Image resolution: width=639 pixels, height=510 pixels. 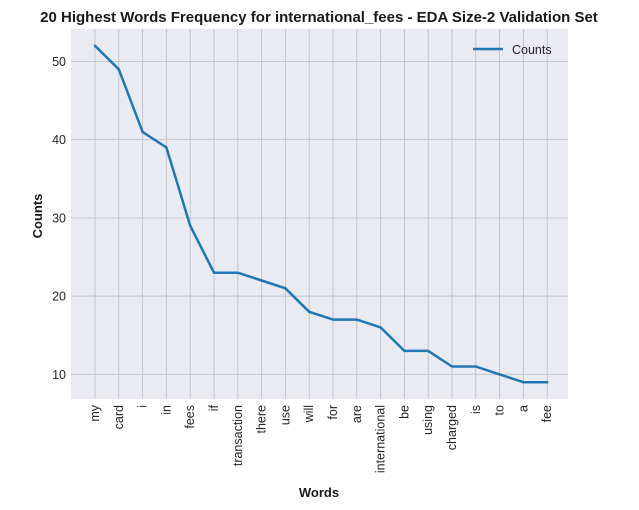 What do you see at coordinates (532, 50) in the screenshot?
I see `legend-label-counts: Counts` at bounding box center [532, 50].